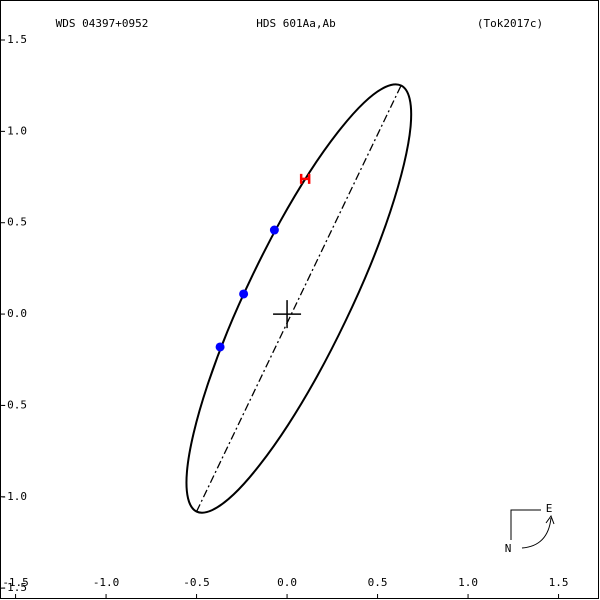 The height and width of the screenshot is (600, 600). I want to click on y-tick-label: 0.5, so click(17, 222).